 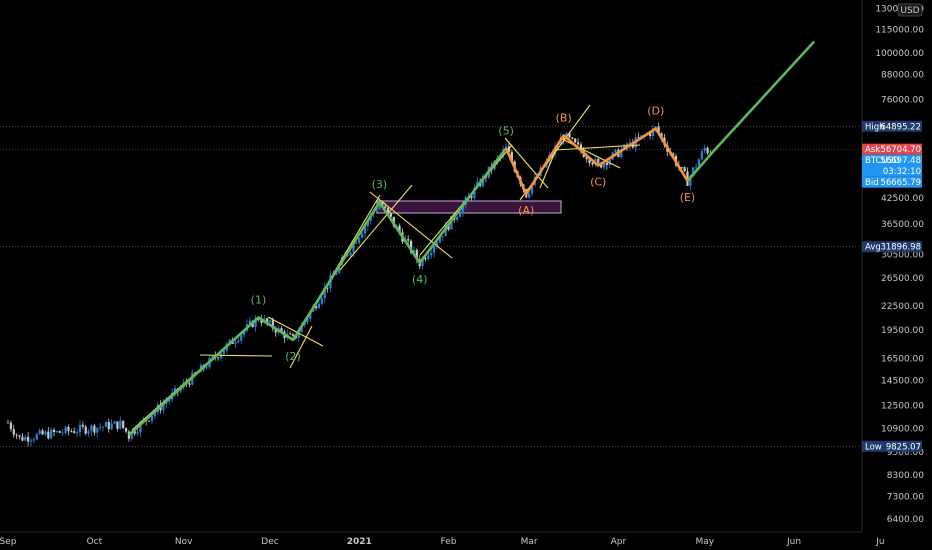 What do you see at coordinates (793, 542) in the screenshot?
I see `x-tick-label: Jun` at bounding box center [793, 542].